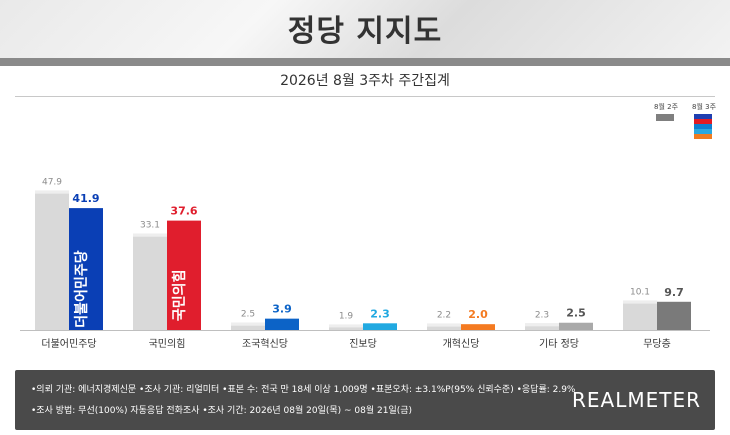  I want to click on bar-curr-label-2: 3.9, so click(282, 309).